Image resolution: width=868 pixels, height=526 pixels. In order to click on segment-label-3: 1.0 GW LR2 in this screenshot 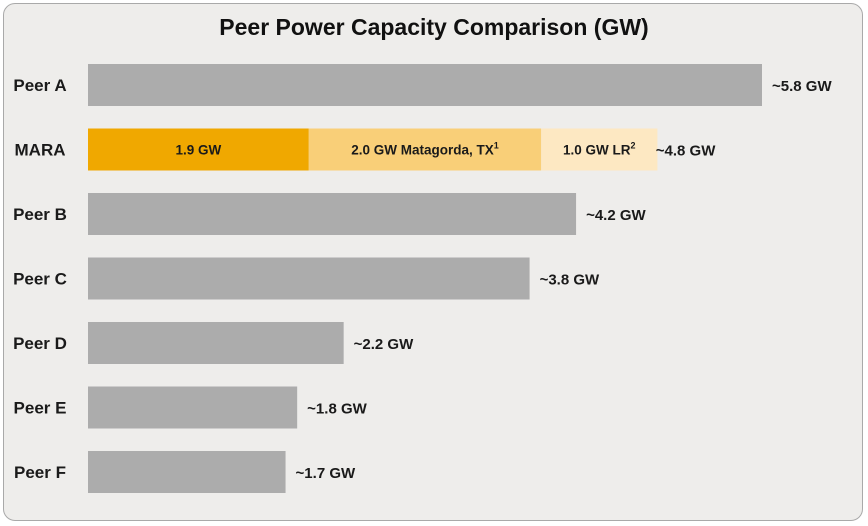, I will do `click(599, 149)`.